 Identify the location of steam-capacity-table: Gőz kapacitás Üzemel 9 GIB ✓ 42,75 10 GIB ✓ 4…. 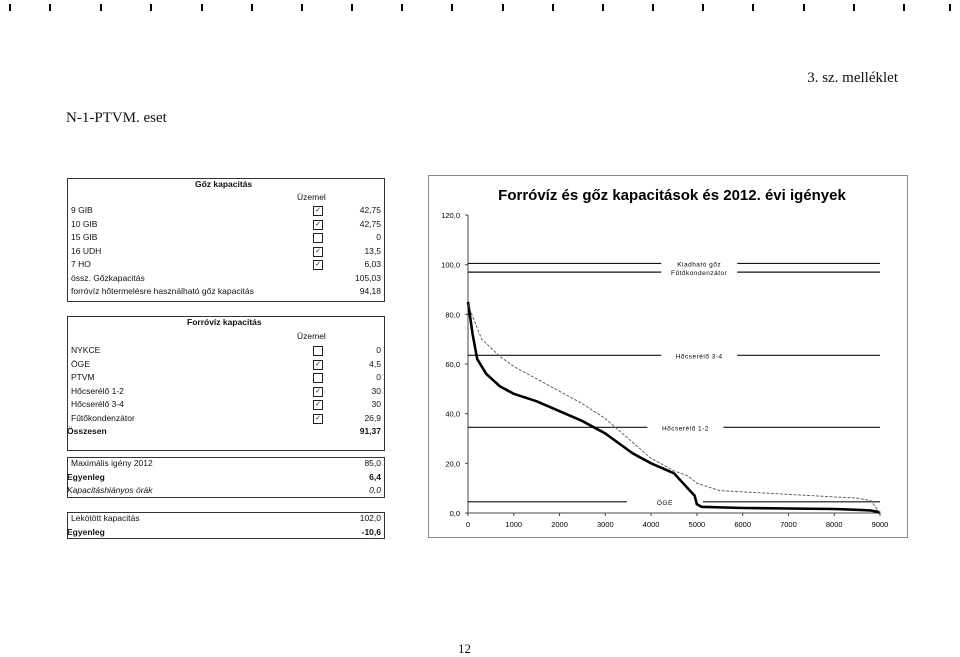
(226, 240).